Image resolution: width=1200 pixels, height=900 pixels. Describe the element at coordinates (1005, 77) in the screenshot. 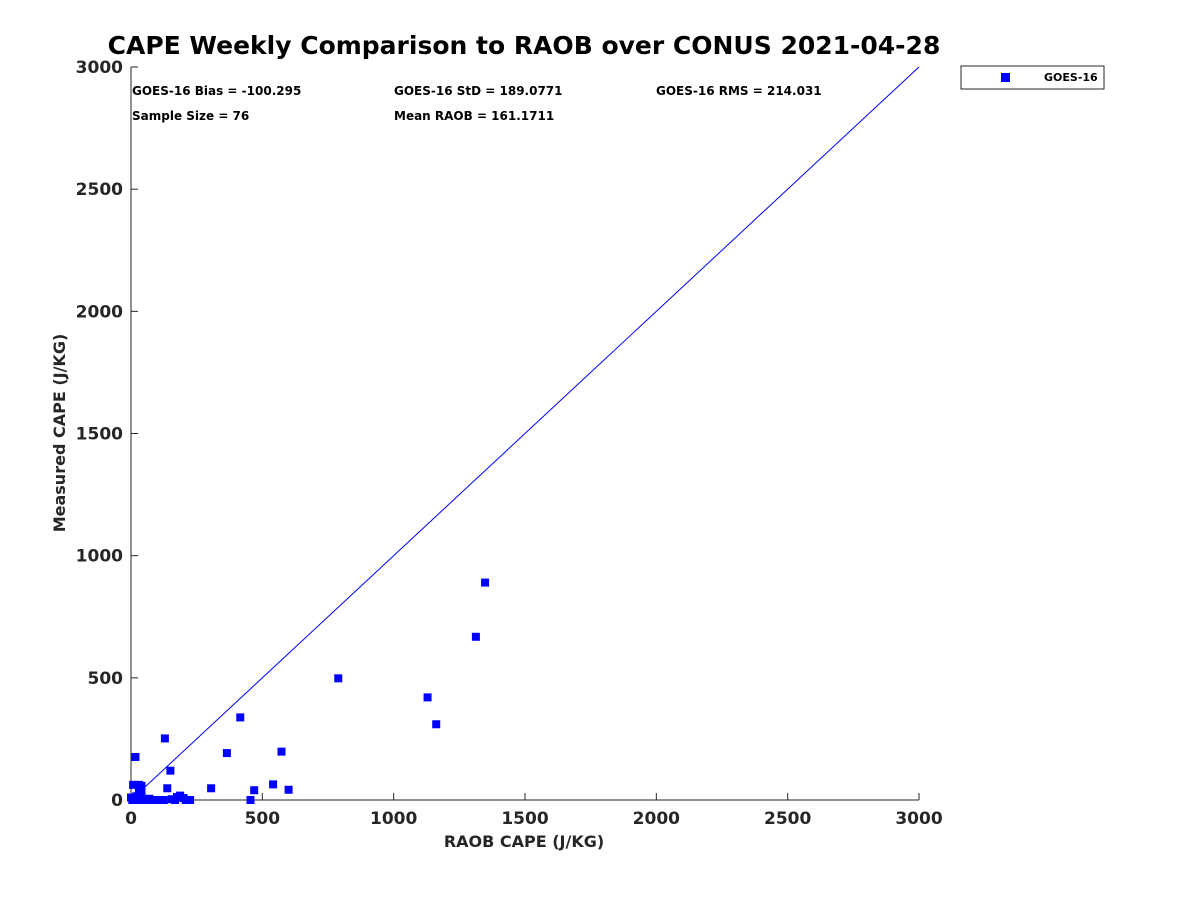

I see `legend-square-marker` at that location.